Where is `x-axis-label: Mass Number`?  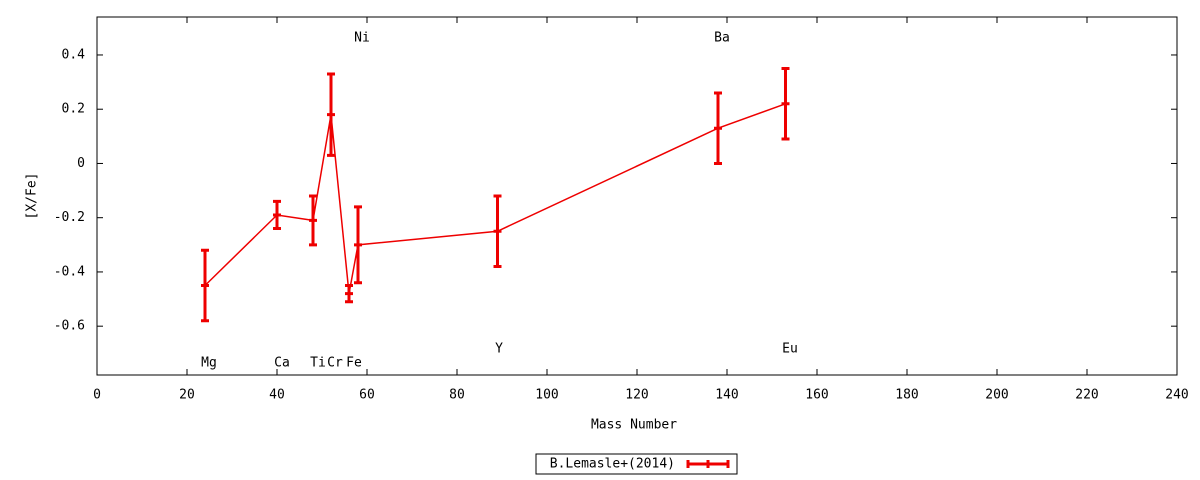
x-axis-label: Mass Number is located at coordinates (634, 425).